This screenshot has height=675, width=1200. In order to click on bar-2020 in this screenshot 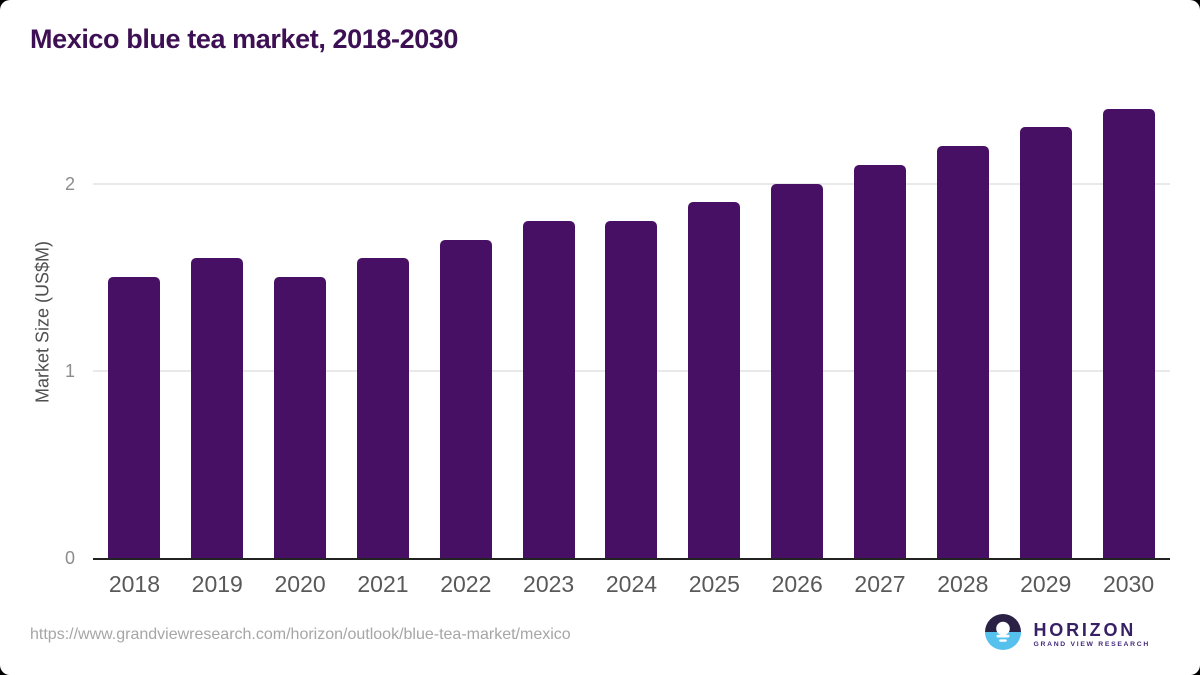, I will do `click(300, 417)`.